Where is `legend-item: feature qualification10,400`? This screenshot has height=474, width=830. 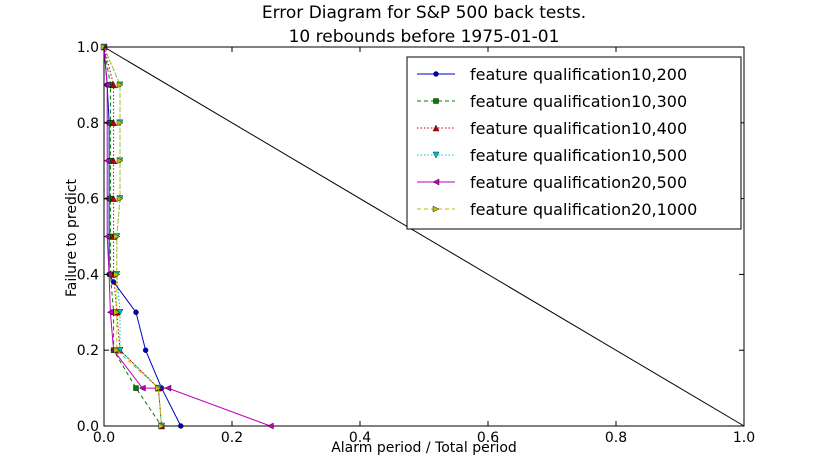 legend-item: feature qualification10,400 is located at coordinates (552, 128).